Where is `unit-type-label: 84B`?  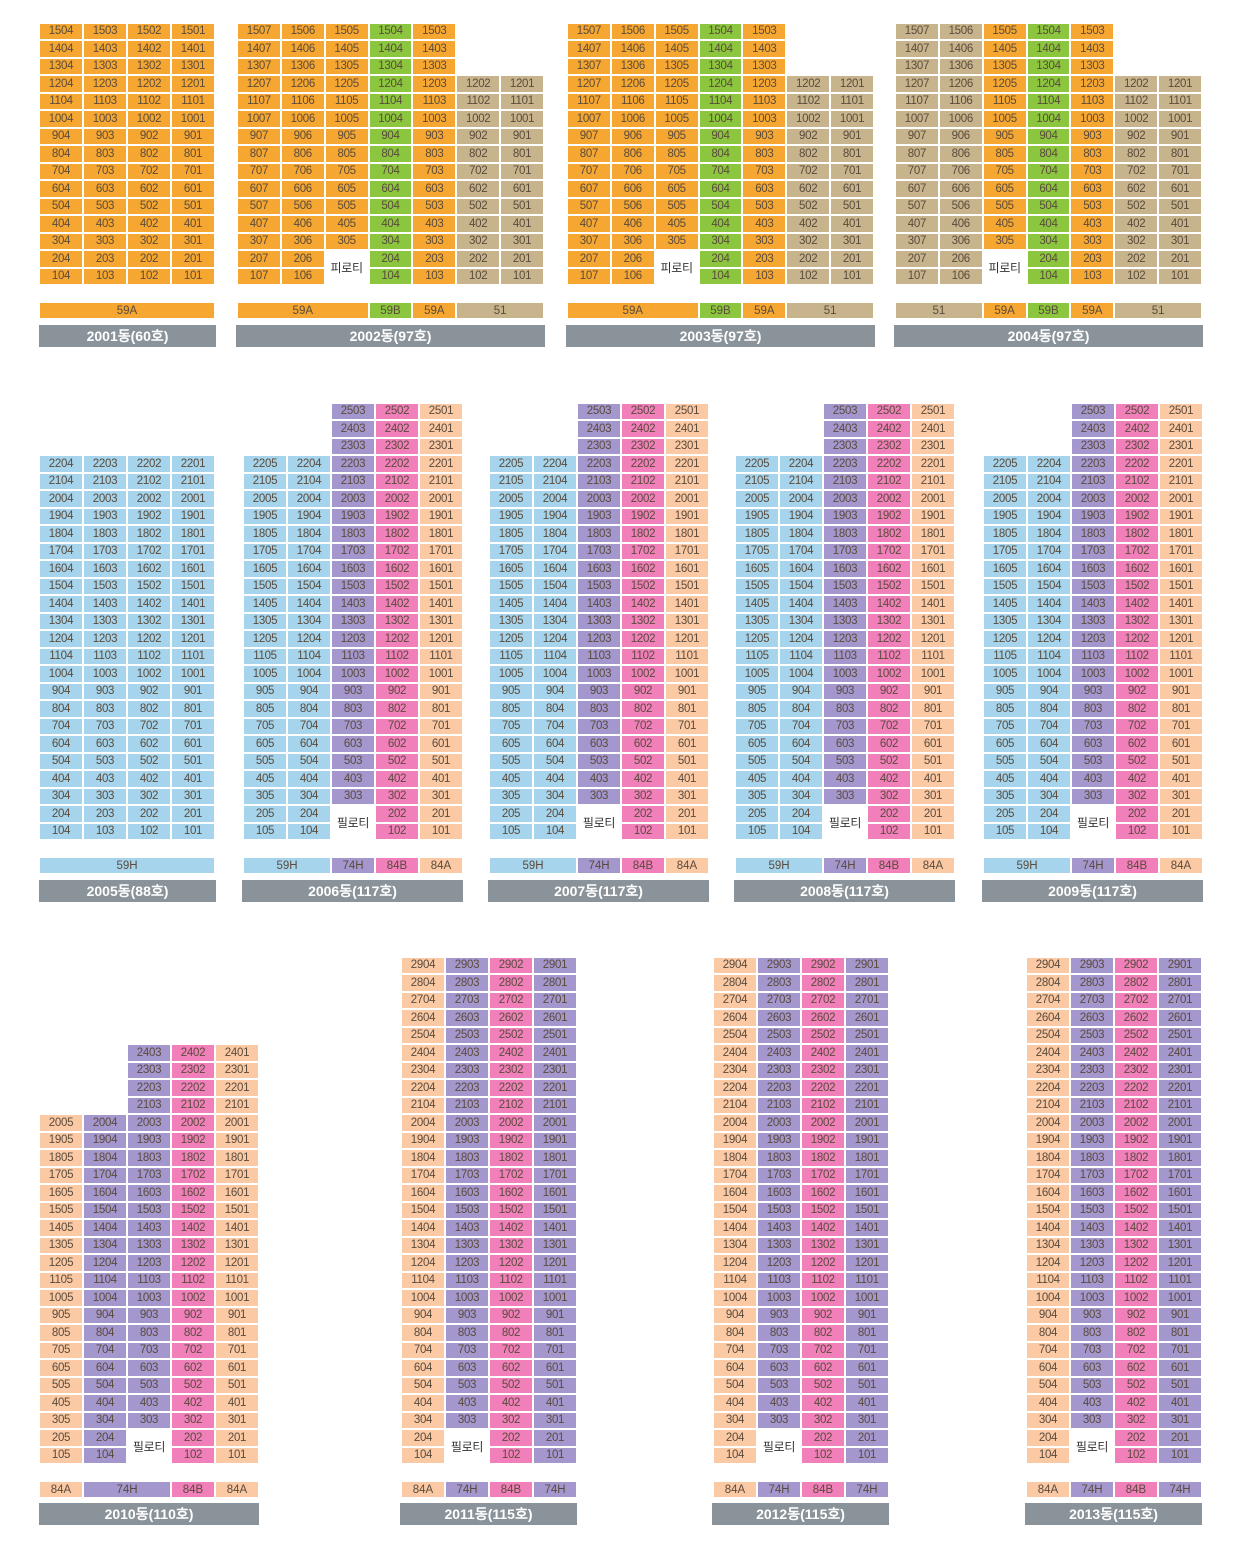 unit-type-label: 84B is located at coordinates (823, 1489).